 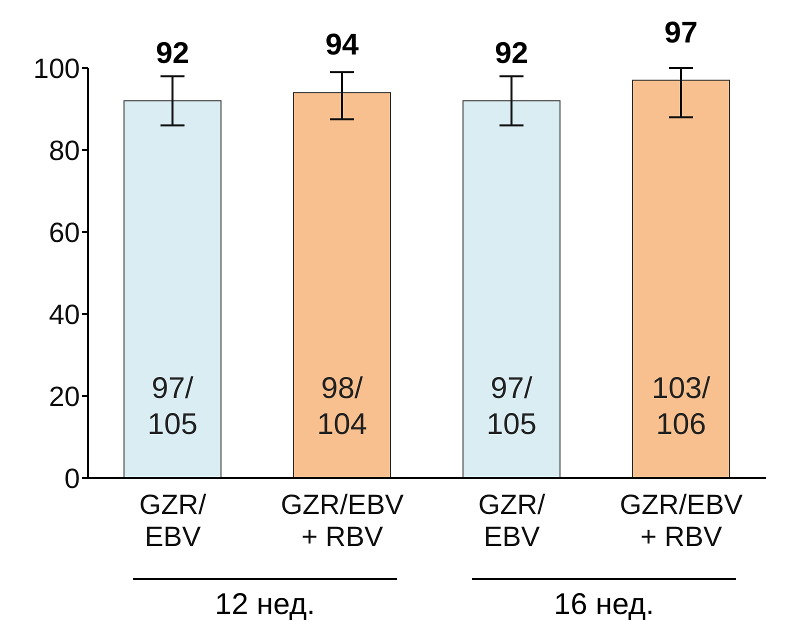 I want to click on y-tick-label: 0, so click(x=72, y=478).